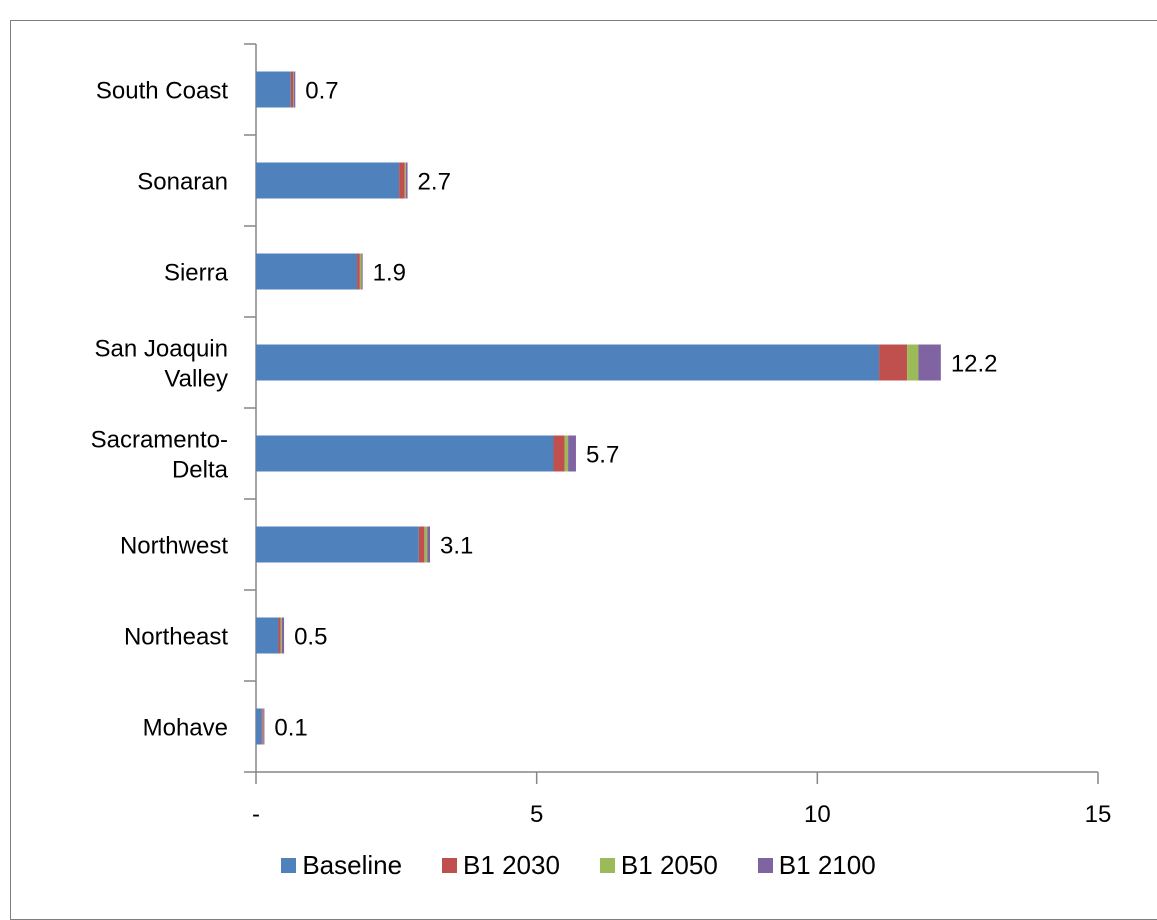  What do you see at coordinates (434, 182) in the screenshot?
I see `data-label: 2.7` at bounding box center [434, 182].